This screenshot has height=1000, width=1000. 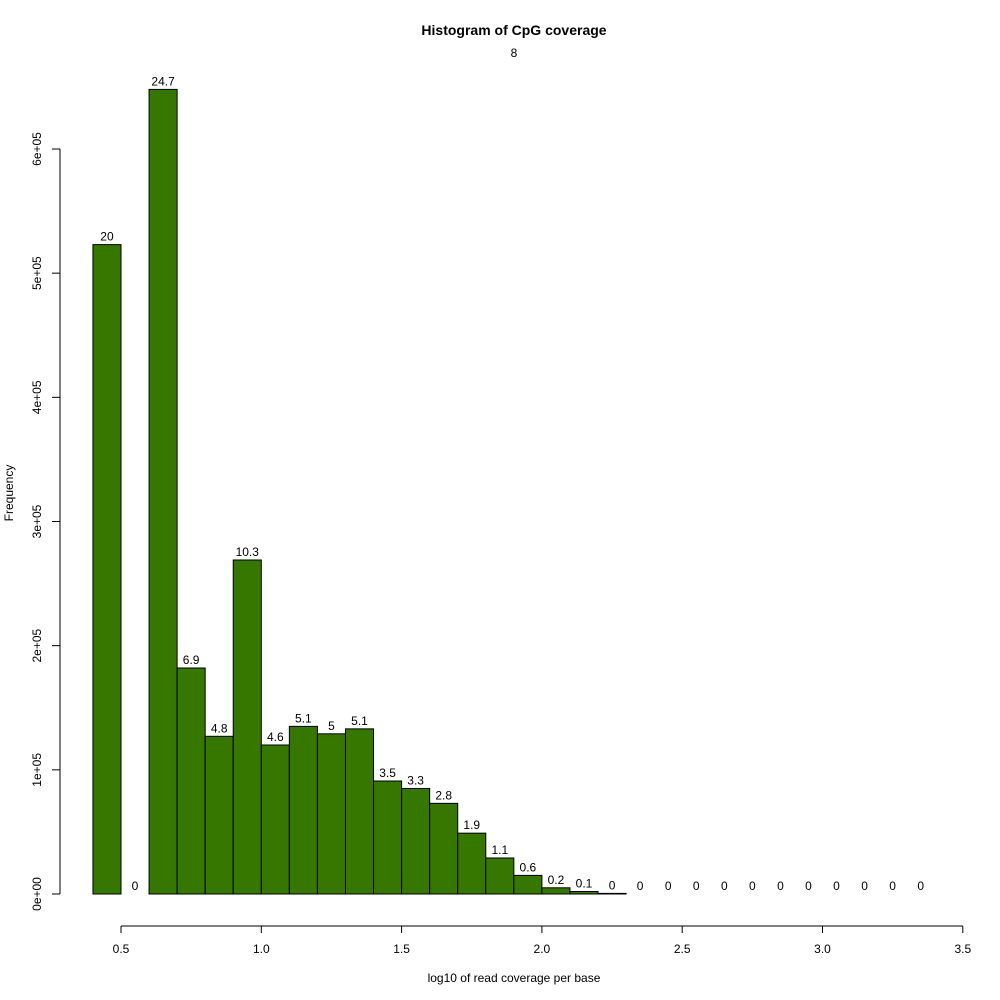 What do you see at coordinates (415, 780) in the screenshot?
I see `bar-value-label: 3.3` at bounding box center [415, 780].